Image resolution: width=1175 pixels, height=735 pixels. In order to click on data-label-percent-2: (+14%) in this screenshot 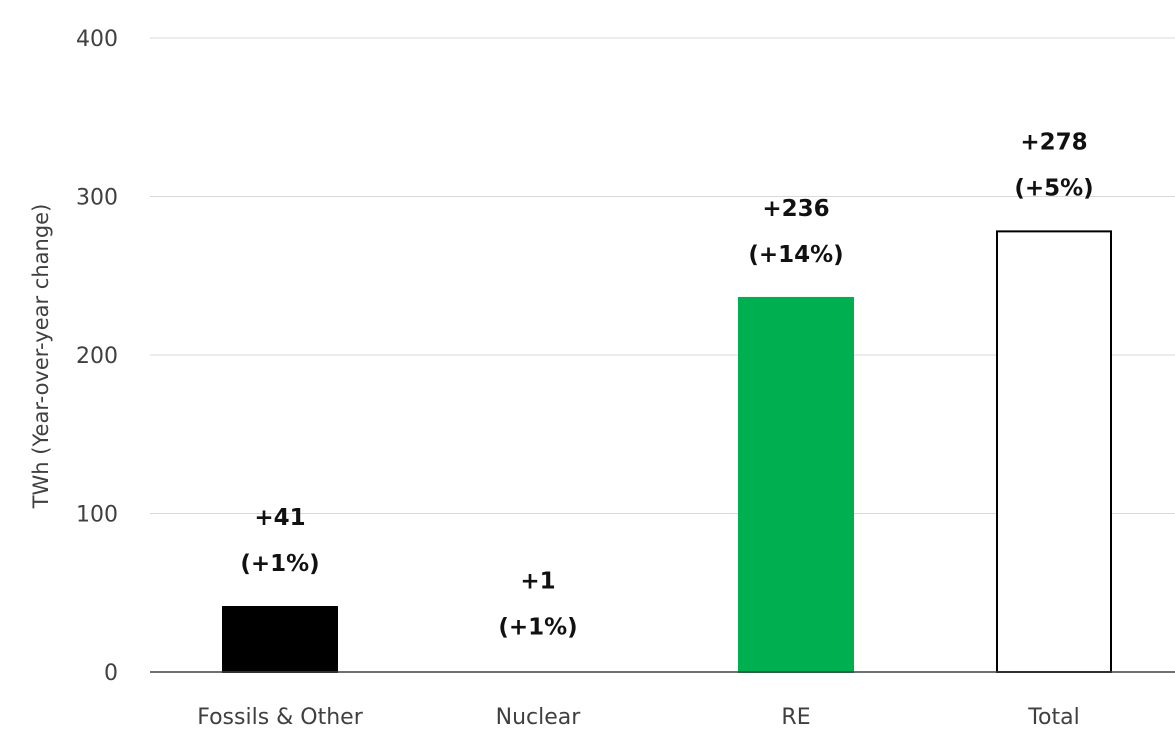, I will do `click(795, 255)`.